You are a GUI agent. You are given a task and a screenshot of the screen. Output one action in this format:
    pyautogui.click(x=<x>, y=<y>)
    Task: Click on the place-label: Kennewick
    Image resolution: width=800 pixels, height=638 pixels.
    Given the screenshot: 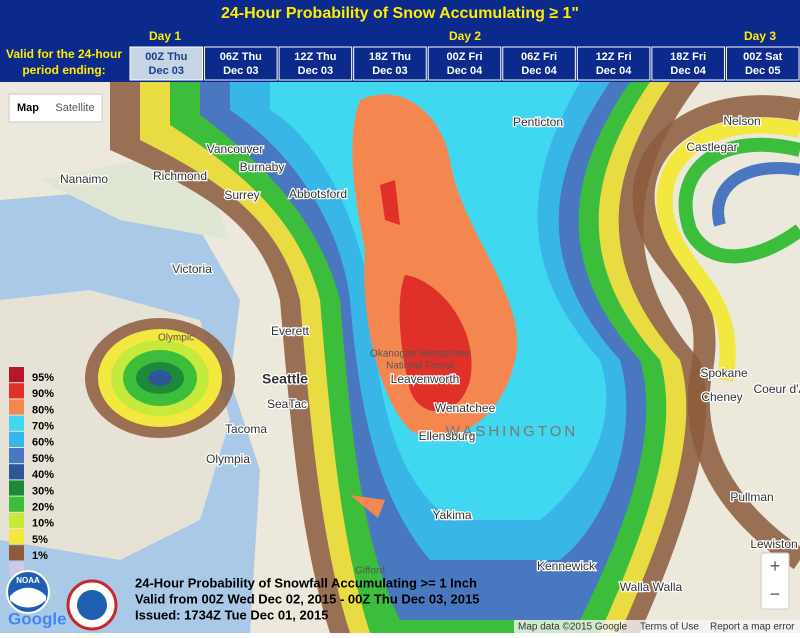 What is the action you would take?
    pyautogui.click(x=566, y=566)
    